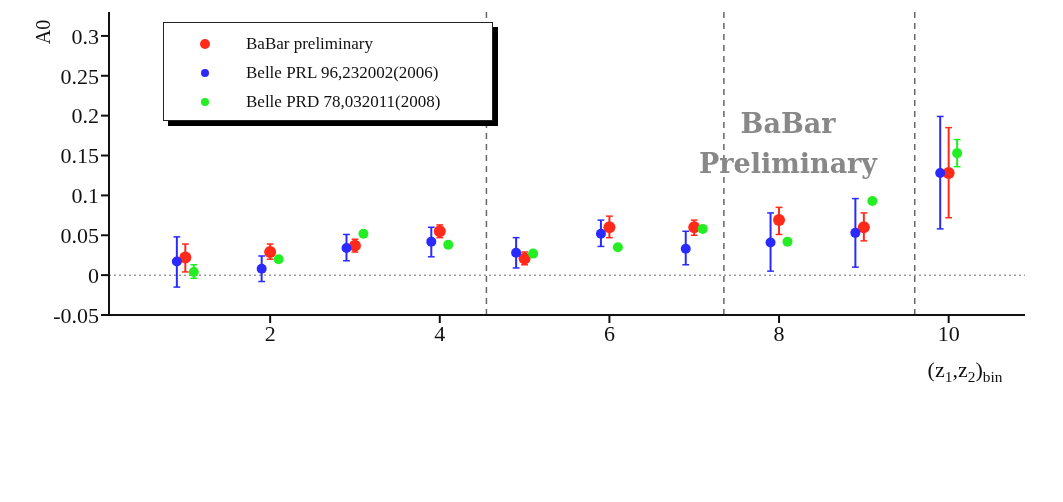  What do you see at coordinates (343, 101) in the screenshot?
I see `legend-label: Belle PRD 78,032011(2008)` at bounding box center [343, 101].